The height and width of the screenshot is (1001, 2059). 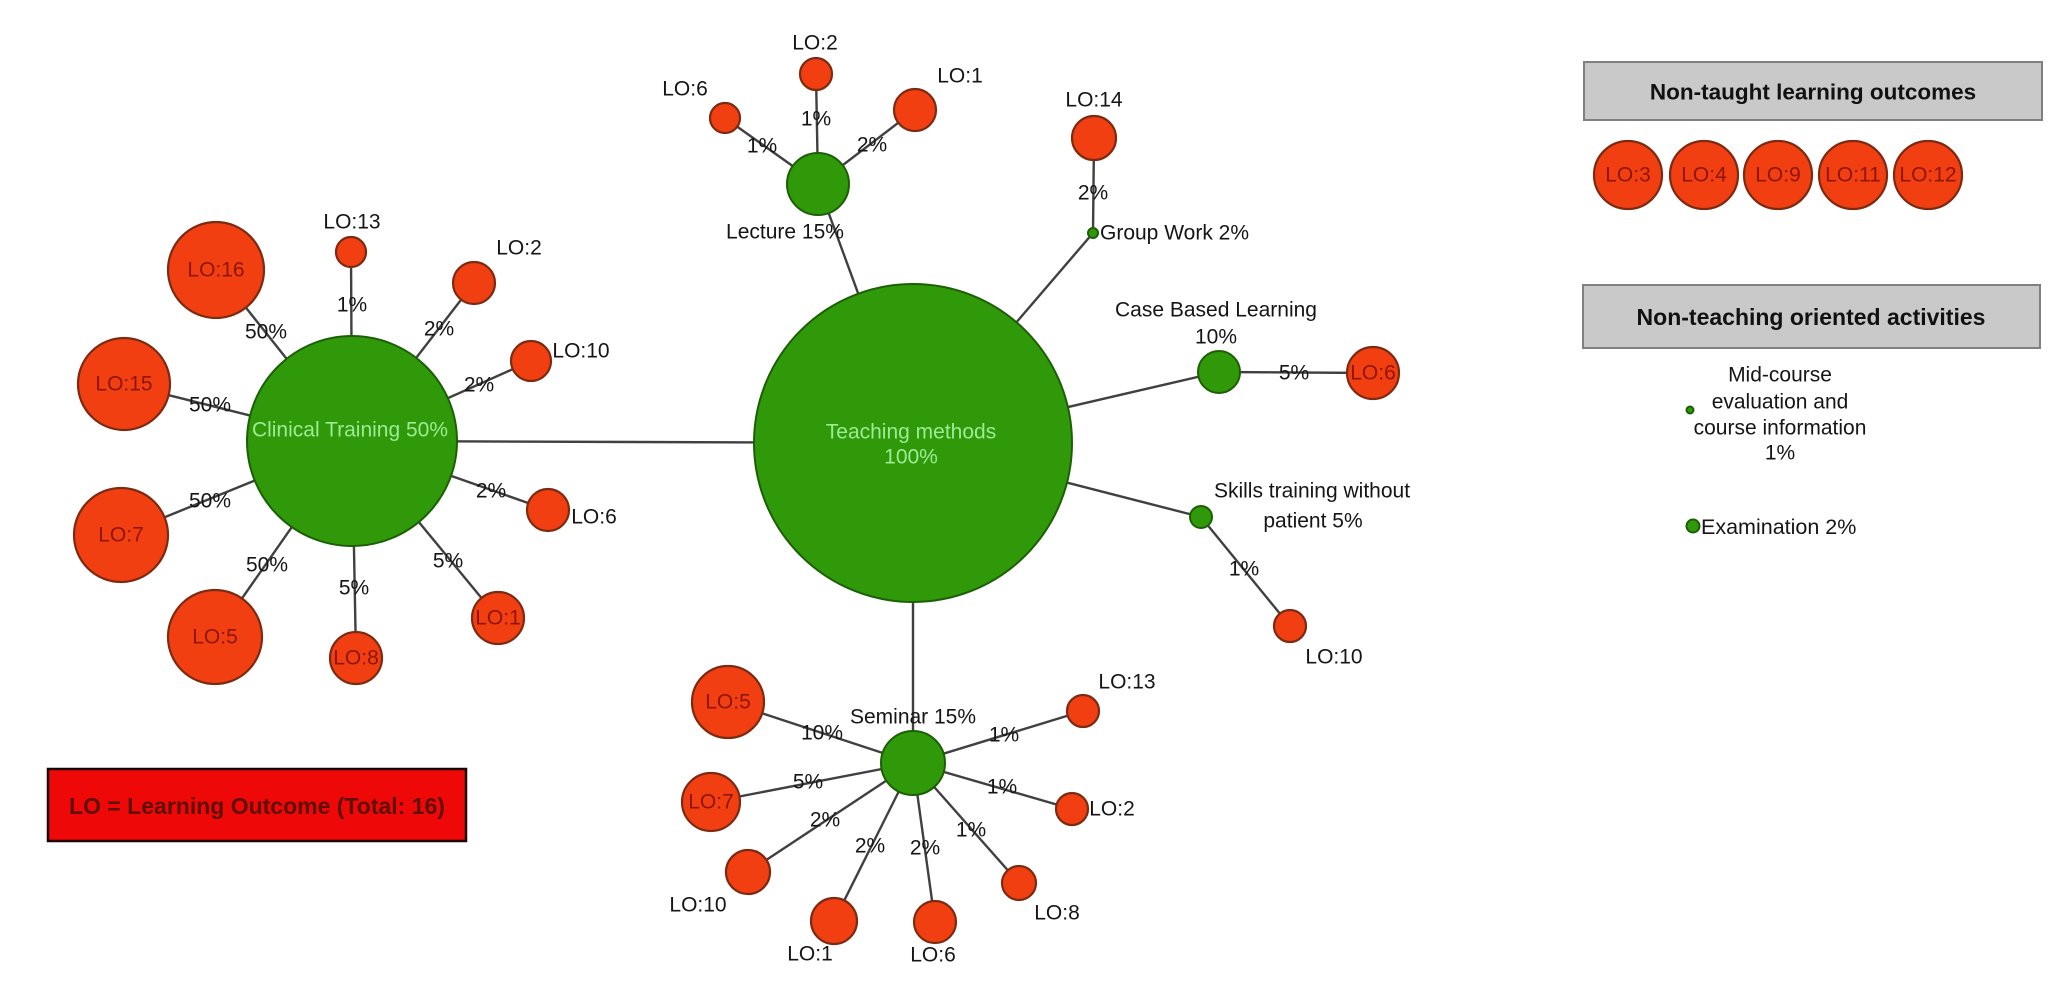 What do you see at coordinates (911, 432) in the screenshot?
I see `svg-text: Teaching methods` at bounding box center [911, 432].